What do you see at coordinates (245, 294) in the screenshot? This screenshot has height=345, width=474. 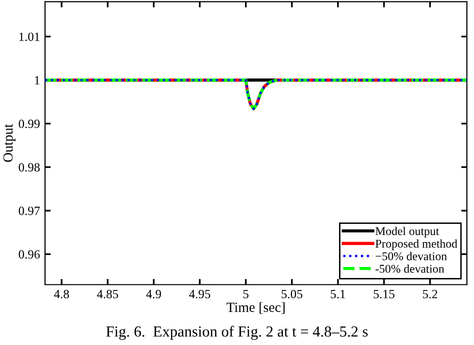 I see `x-tick-label: 5` at bounding box center [245, 294].